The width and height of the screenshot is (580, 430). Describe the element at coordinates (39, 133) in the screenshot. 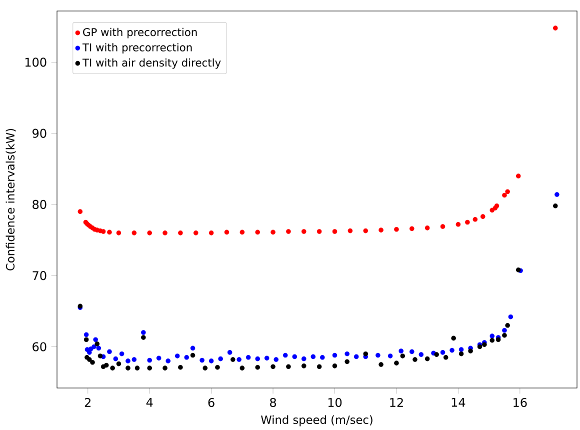

I see `y-tick-label: 90` at that location.